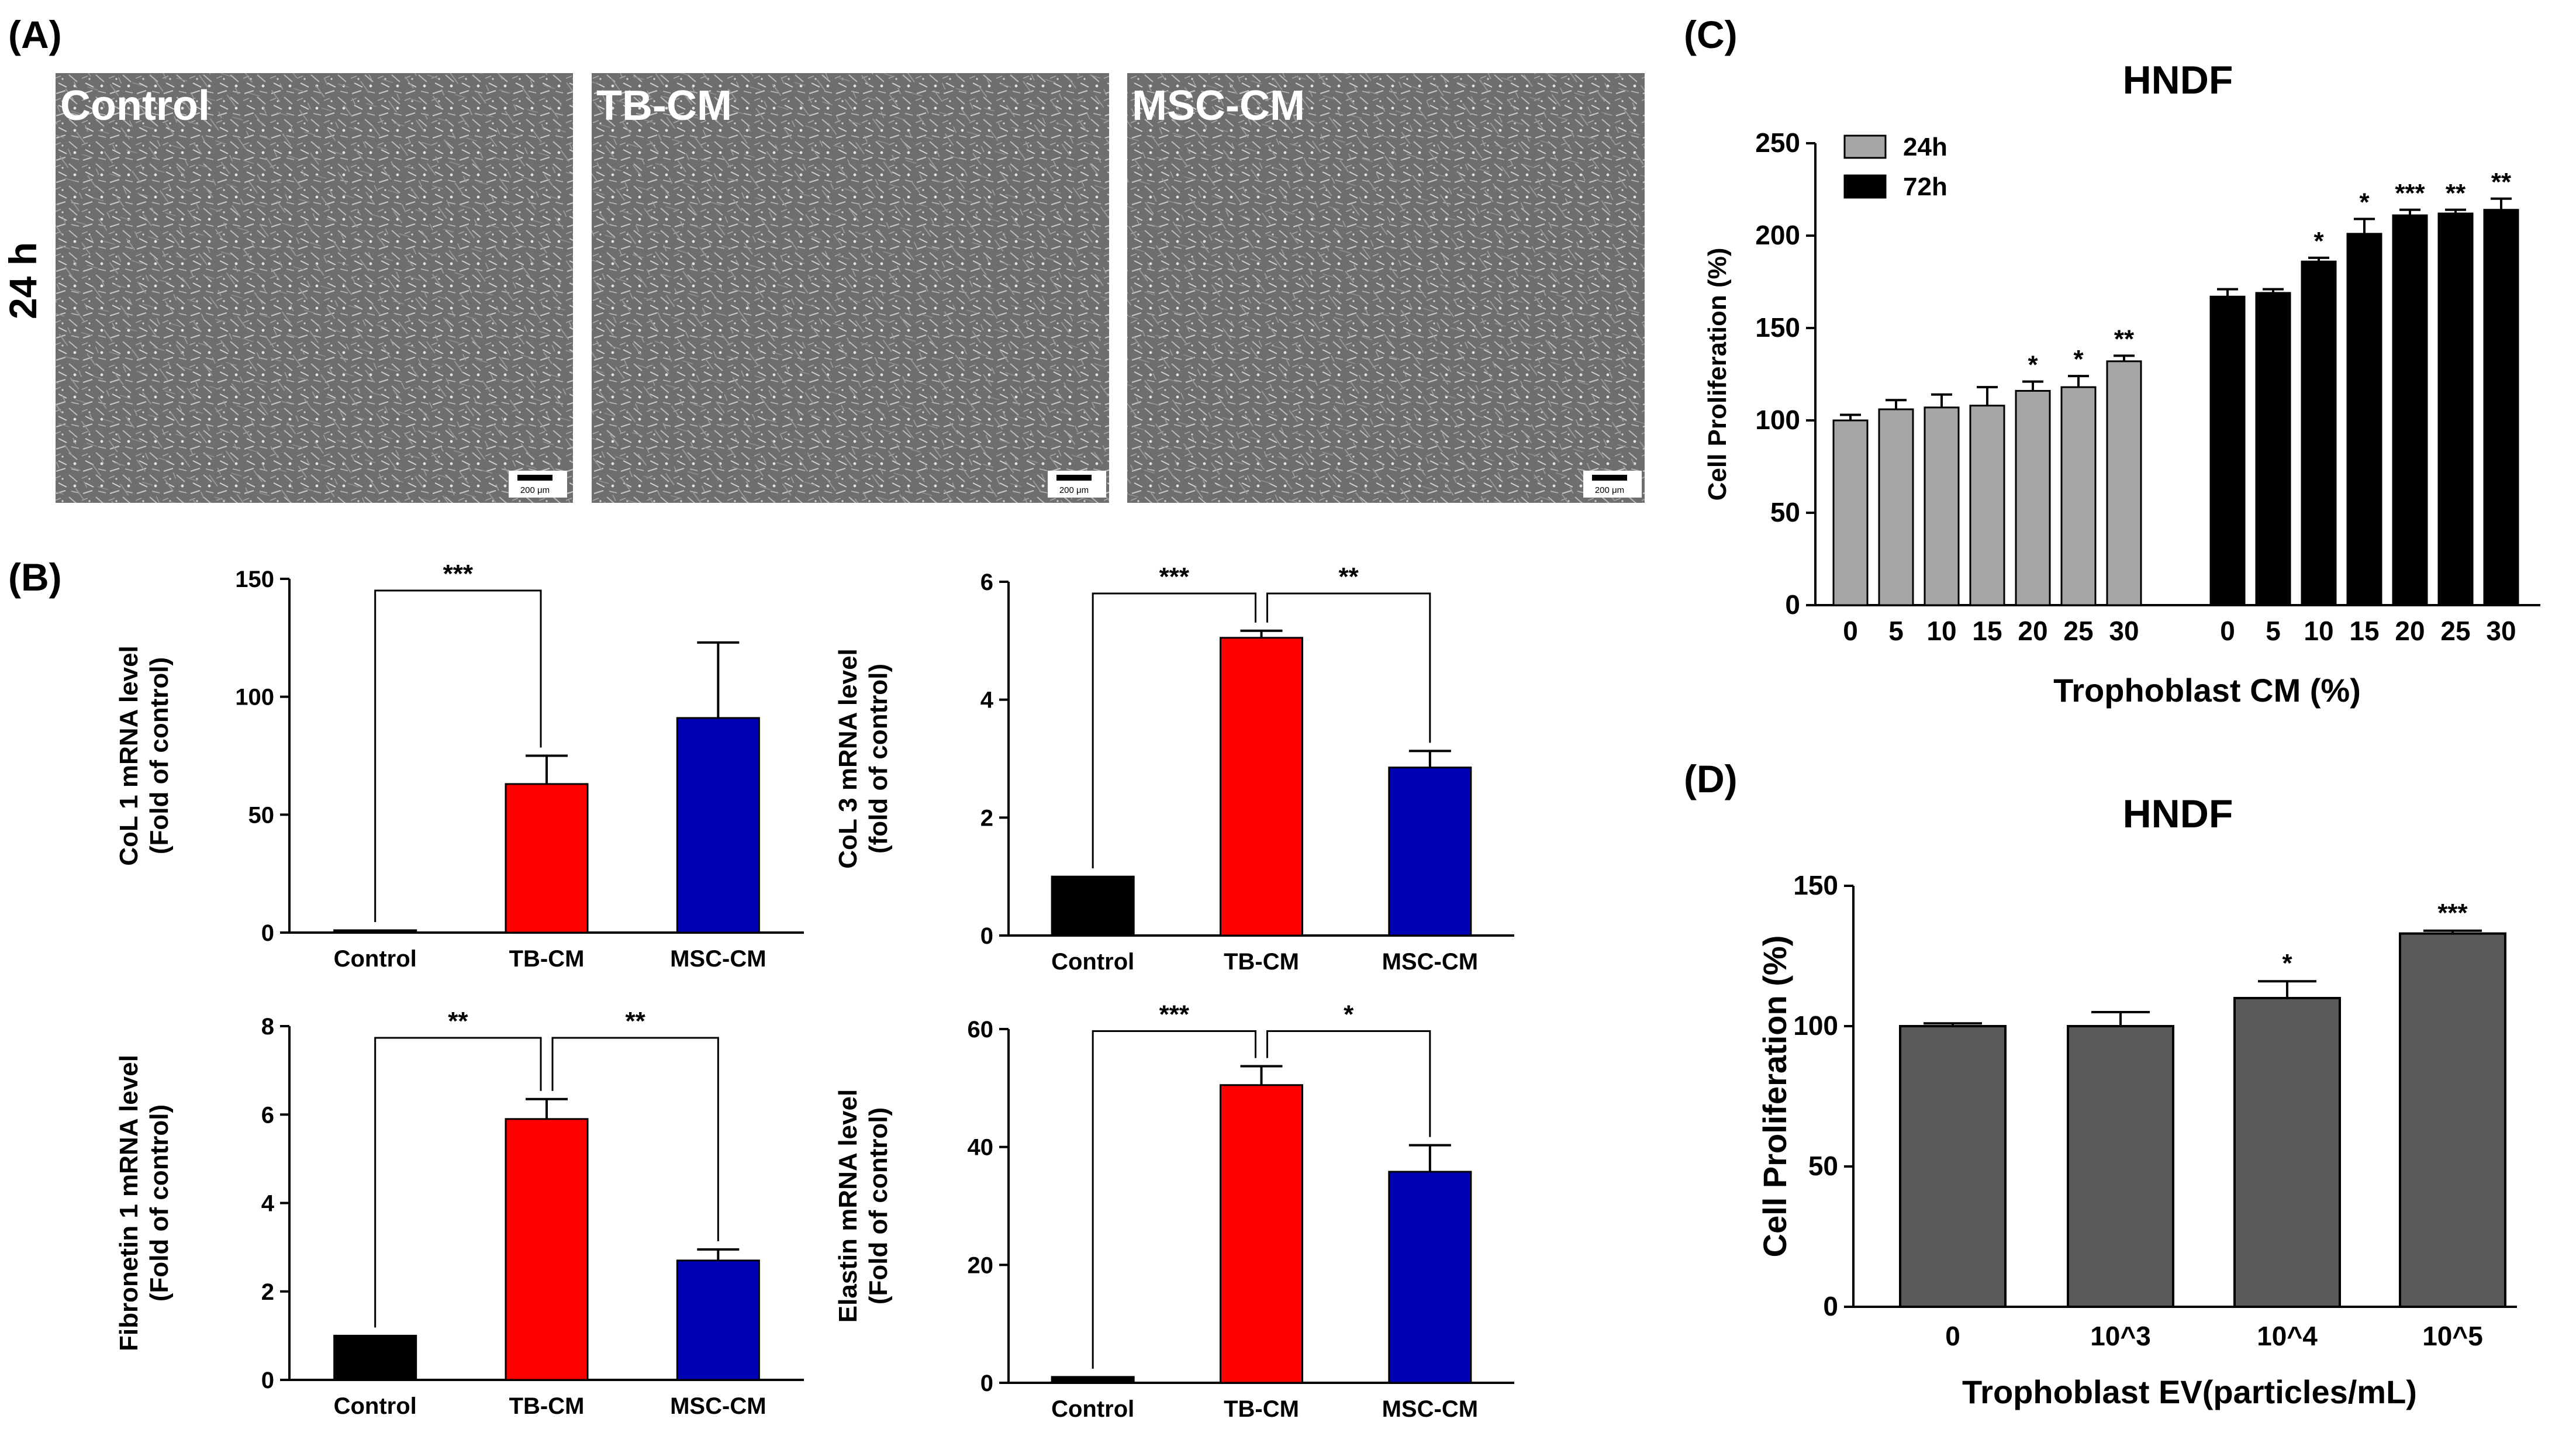 This screenshot has width=2576, height=1429. What do you see at coordinates (878, 759) in the screenshot?
I see `y-axis-label: (fold of control)` at bounding box center [878, 759].